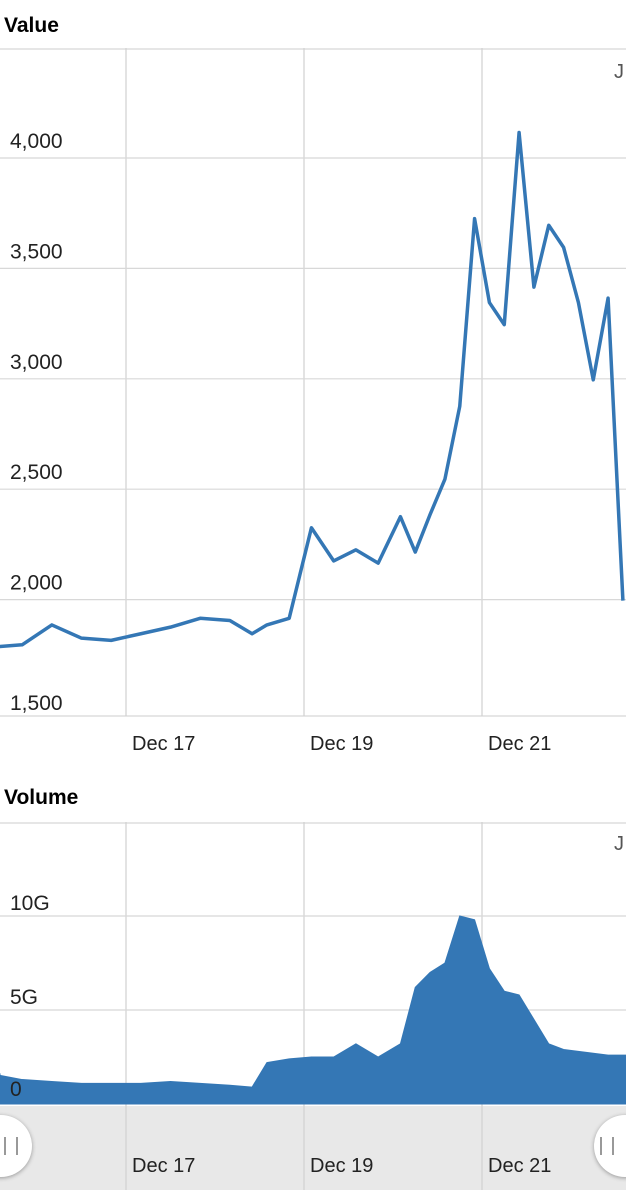 This screenshot has width=626, height=1200. What do you see at coordinates (16, 1089) in the screenshot?
I see `y-tick-label: 0` at bounding box center [16, 1089].